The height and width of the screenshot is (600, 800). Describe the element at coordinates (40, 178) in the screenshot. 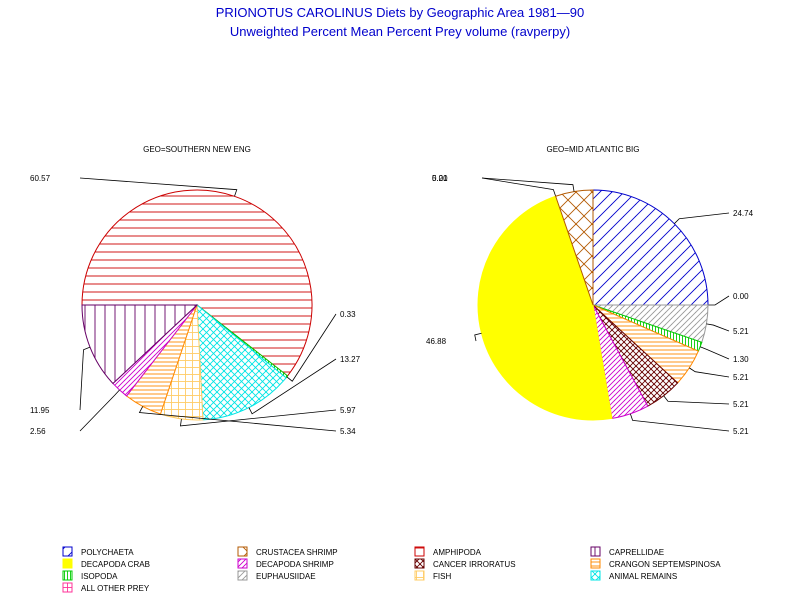

I see `slice-value-label: 60.57` at that location.